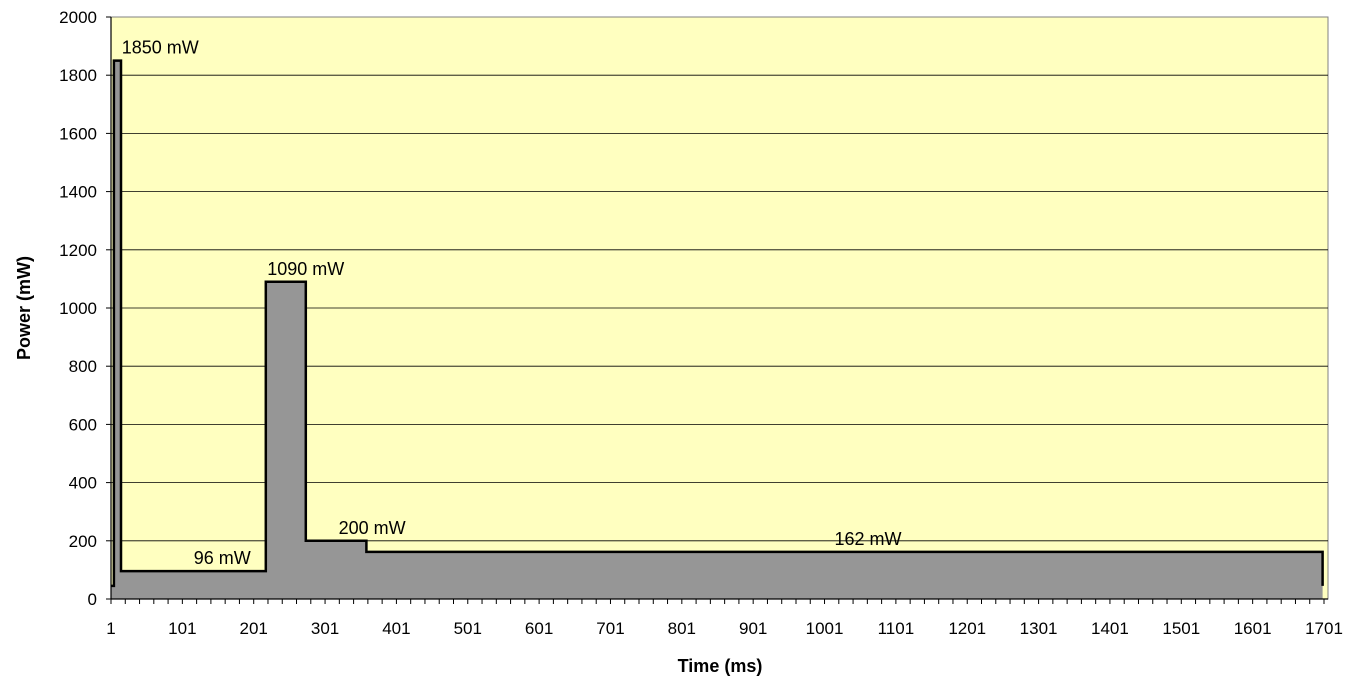  I want to click on x-tick-label: 1401, so click(1110, 628).